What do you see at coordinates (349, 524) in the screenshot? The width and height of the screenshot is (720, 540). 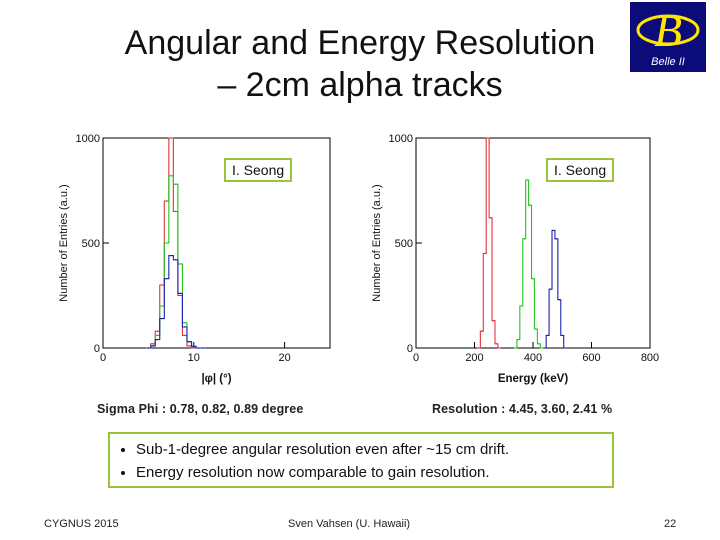 I see `footer-author: Sven Vahsen (U. Hawaii)` at bounding box center [349, 524].